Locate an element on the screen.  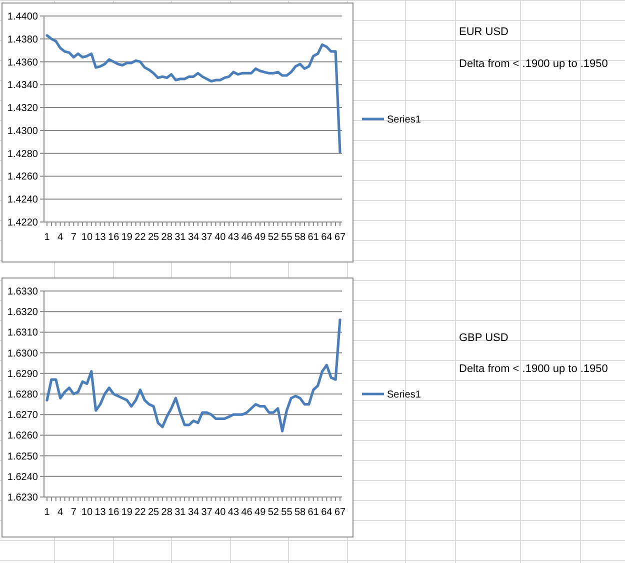
y-tick-label: 1.6310 is located at coordinates (22, 333).